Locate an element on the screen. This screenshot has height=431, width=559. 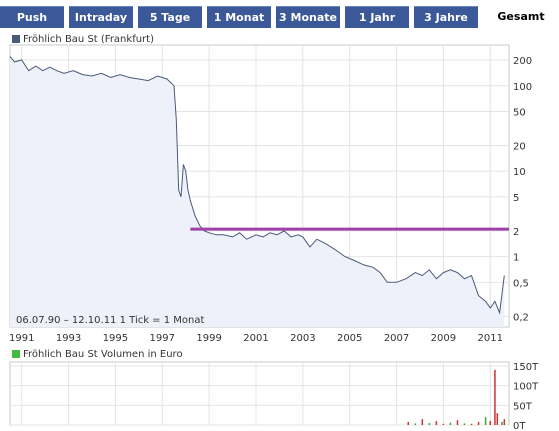
price-x-tick-label: 1997 is located at coordinates (162, 338).